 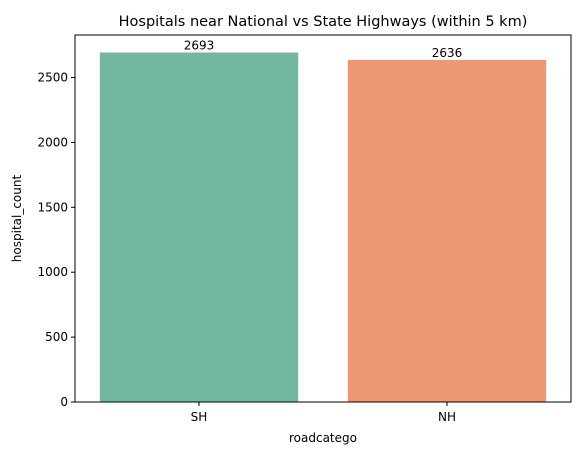 I want to click on y-tick-label-500: 500, so click(x=56, y=337).